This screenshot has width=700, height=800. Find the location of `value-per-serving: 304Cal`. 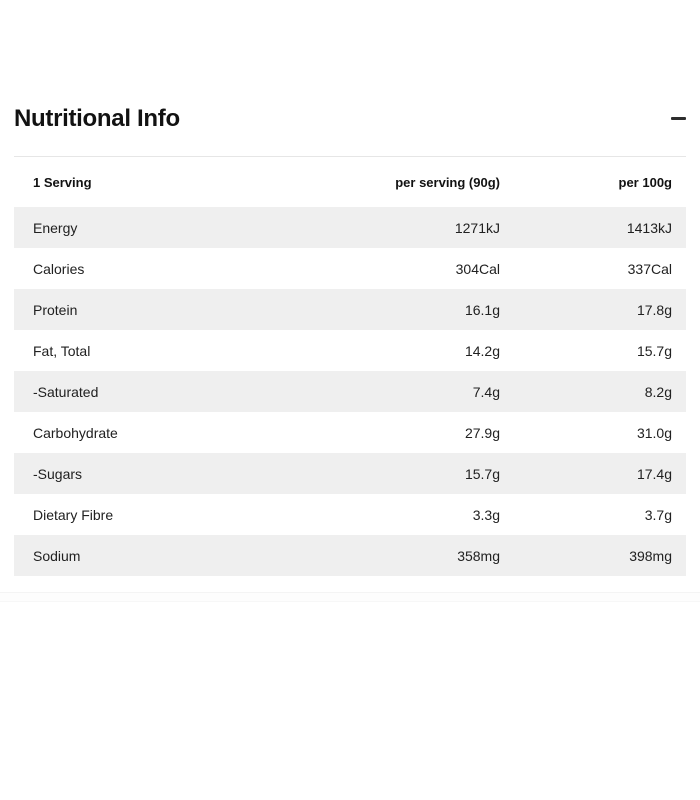

value-per-serving: 304Cal is located at coordinates (477, 268).